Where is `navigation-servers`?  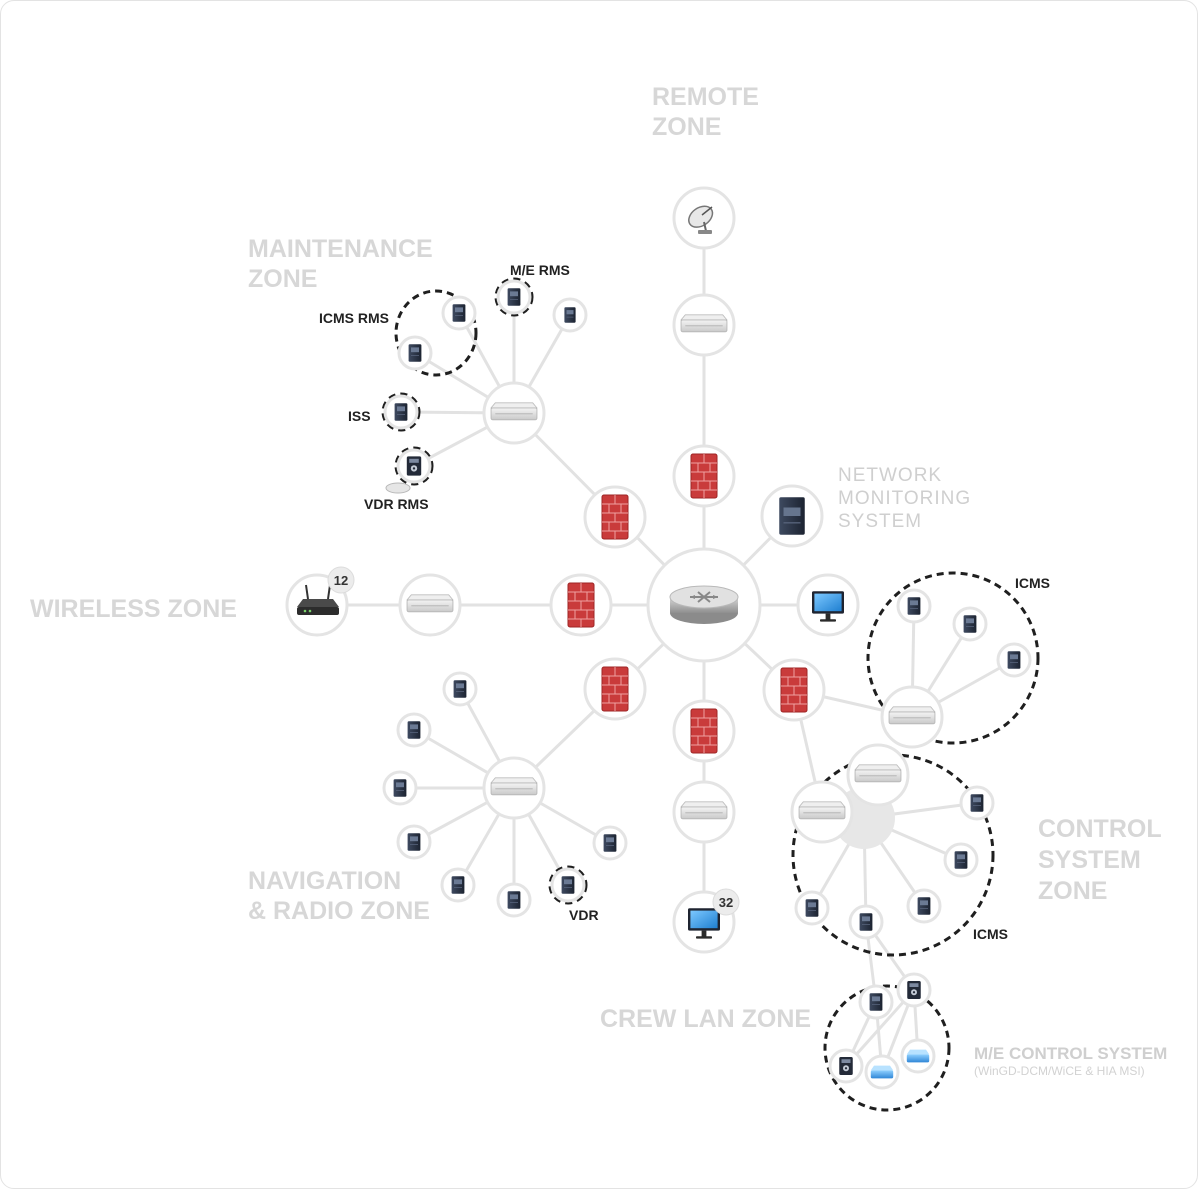 navigation-servers is located at coordinates (505, 794).